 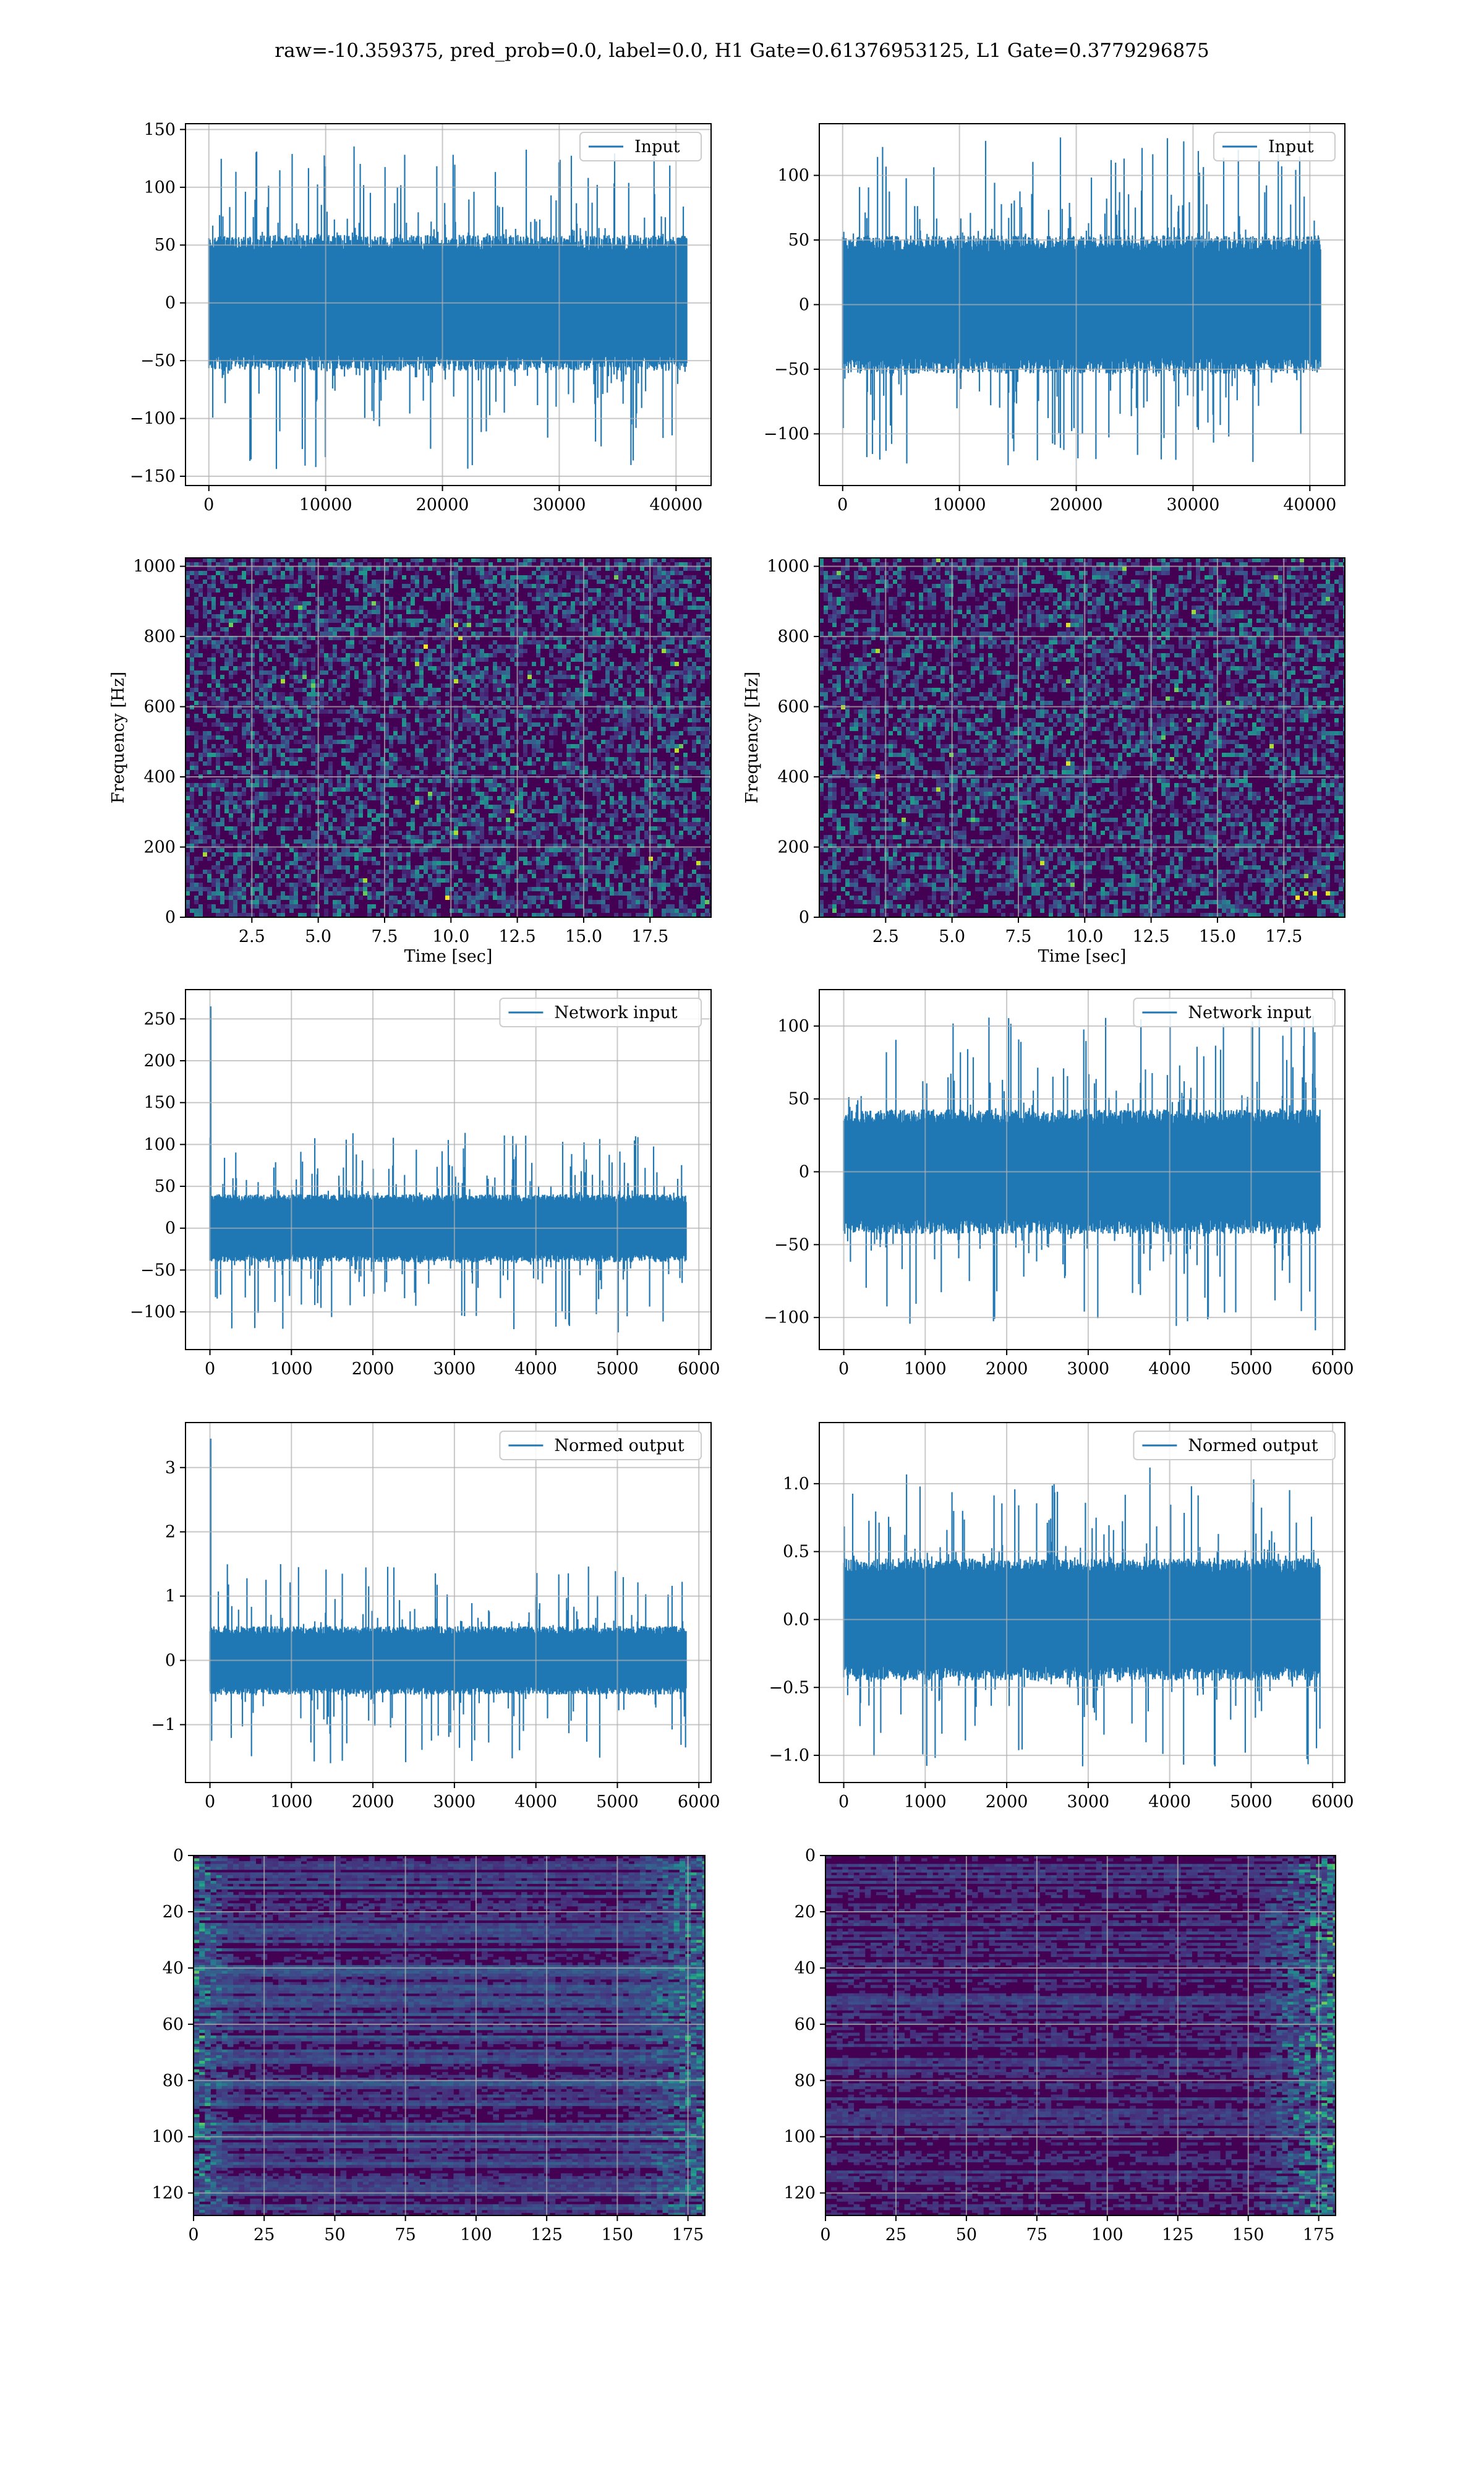 What do you see at coordinates (318, 936) in the screenshot?
I see `x-tick-label: 5.0` at bounding box center [318, 936].